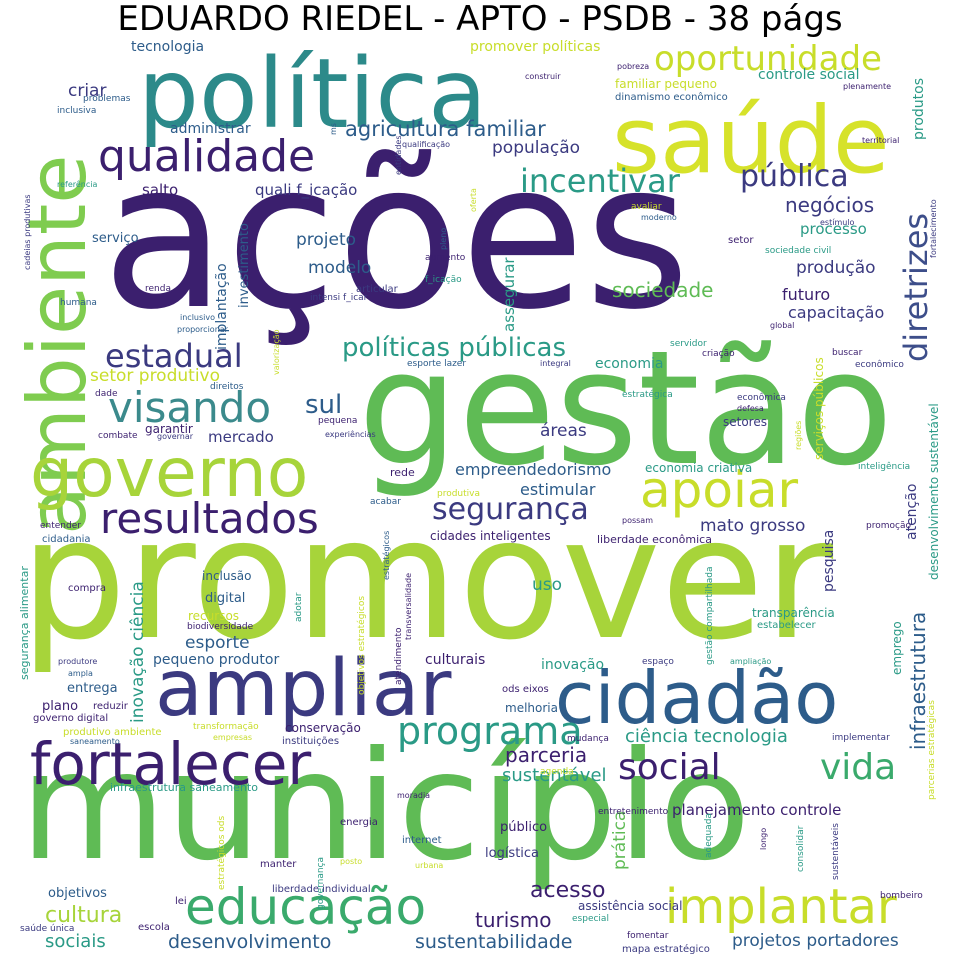 This screenshot has width=960, height=960. What do you see at coordinates (699, 468) in the screenshot?
I see `word-economia-criativa: economia criativa` at bounding box center [699, 468].